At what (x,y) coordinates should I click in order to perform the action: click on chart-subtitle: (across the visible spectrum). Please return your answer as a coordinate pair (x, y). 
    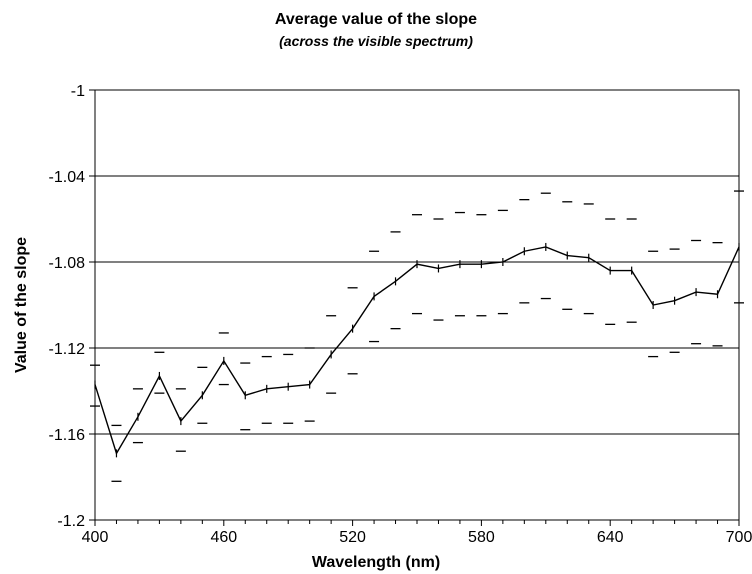
    Looking at the image, I should click on (376, 41).